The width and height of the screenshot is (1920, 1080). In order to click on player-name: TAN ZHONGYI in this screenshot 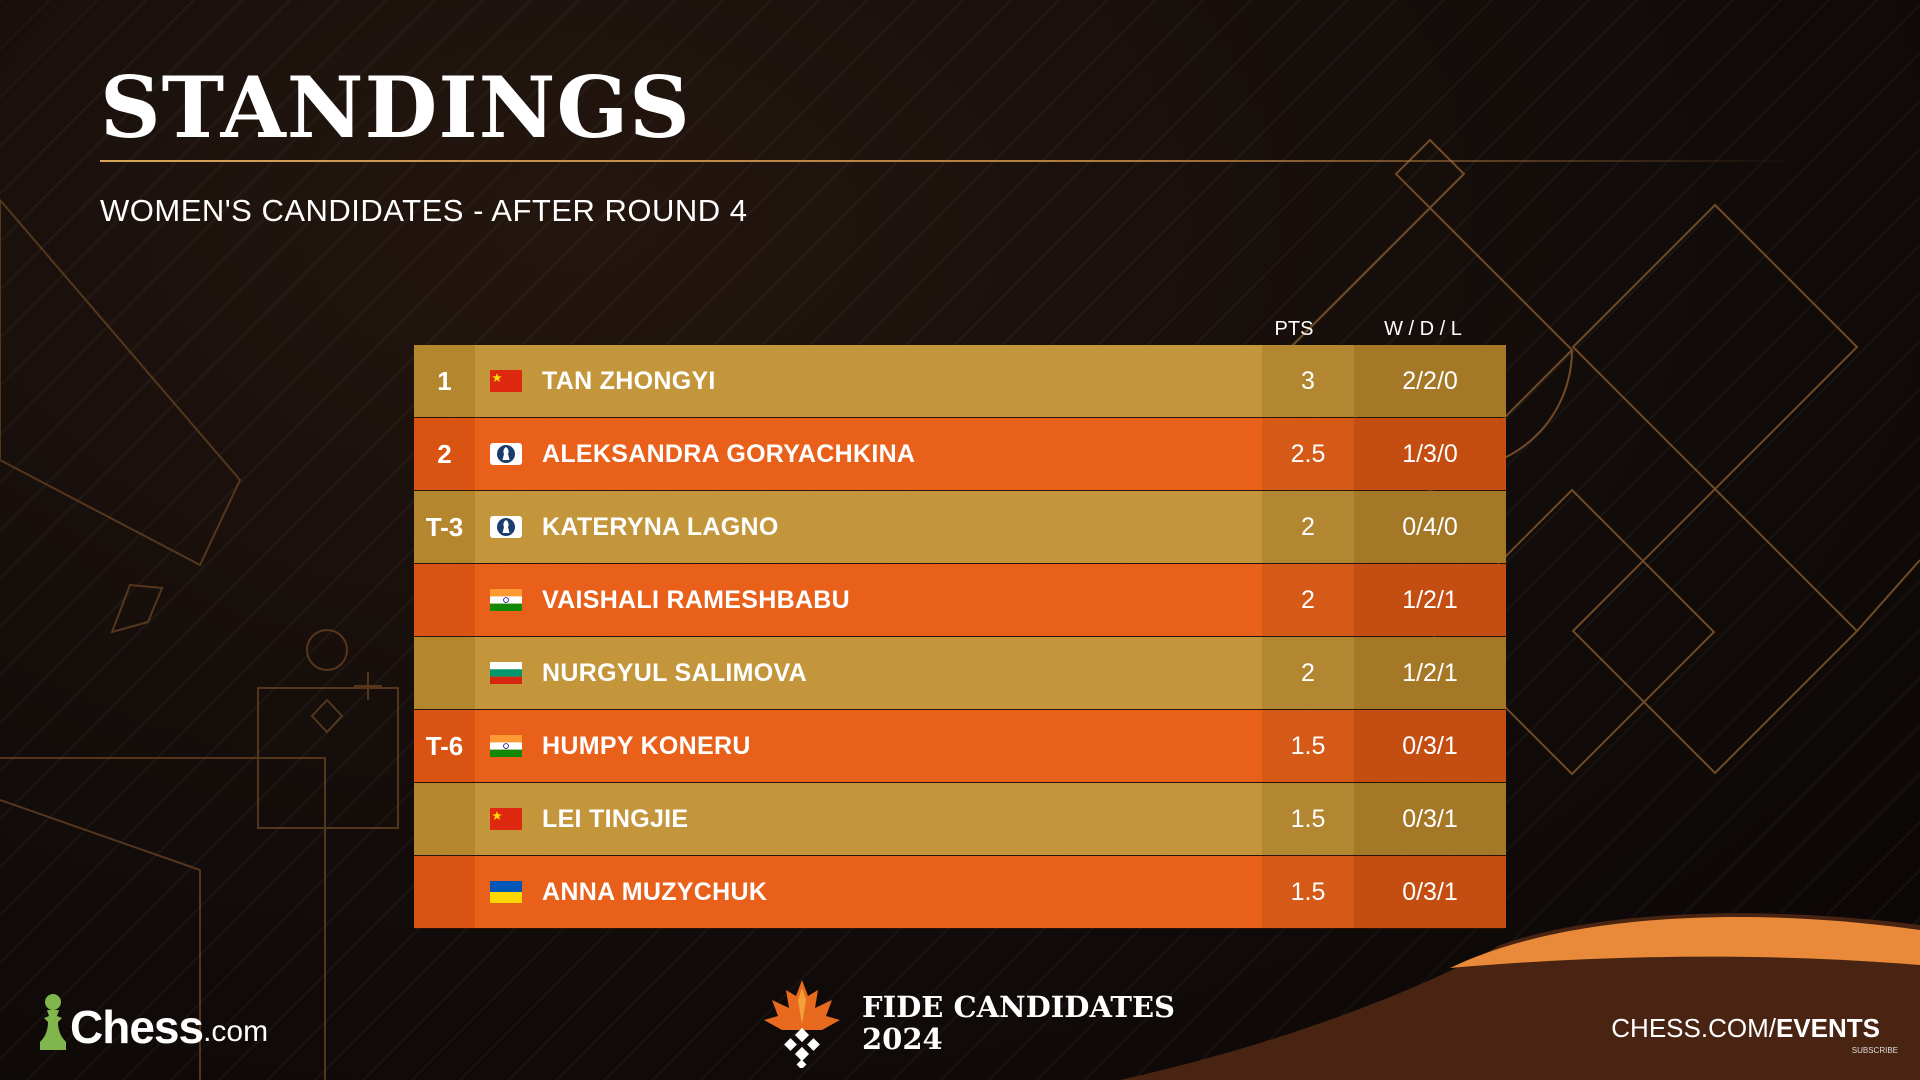, I will do `click(629, 380)`.